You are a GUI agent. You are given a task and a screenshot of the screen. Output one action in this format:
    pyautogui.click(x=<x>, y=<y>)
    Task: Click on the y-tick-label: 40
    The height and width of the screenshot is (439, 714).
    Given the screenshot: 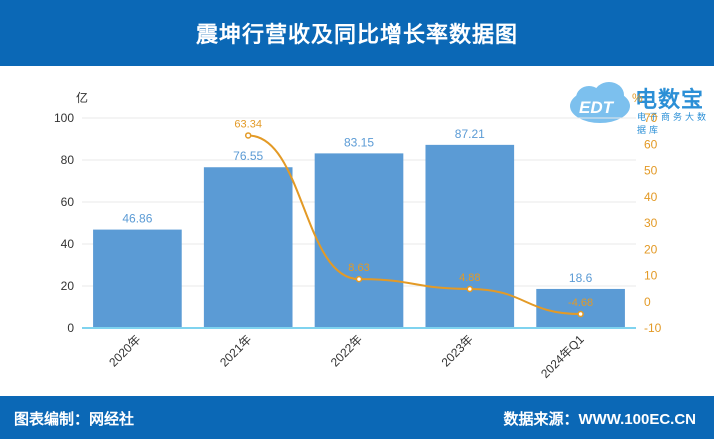 What is the action you would take?
    pyautogui.click(x=68, y=244)
    